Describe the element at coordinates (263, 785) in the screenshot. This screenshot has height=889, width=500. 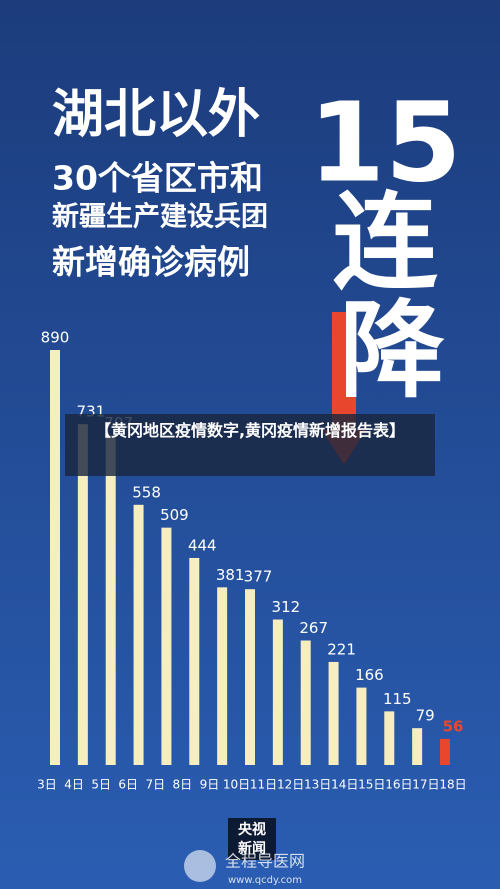
I see `x-tick-label: 11日` at that location.